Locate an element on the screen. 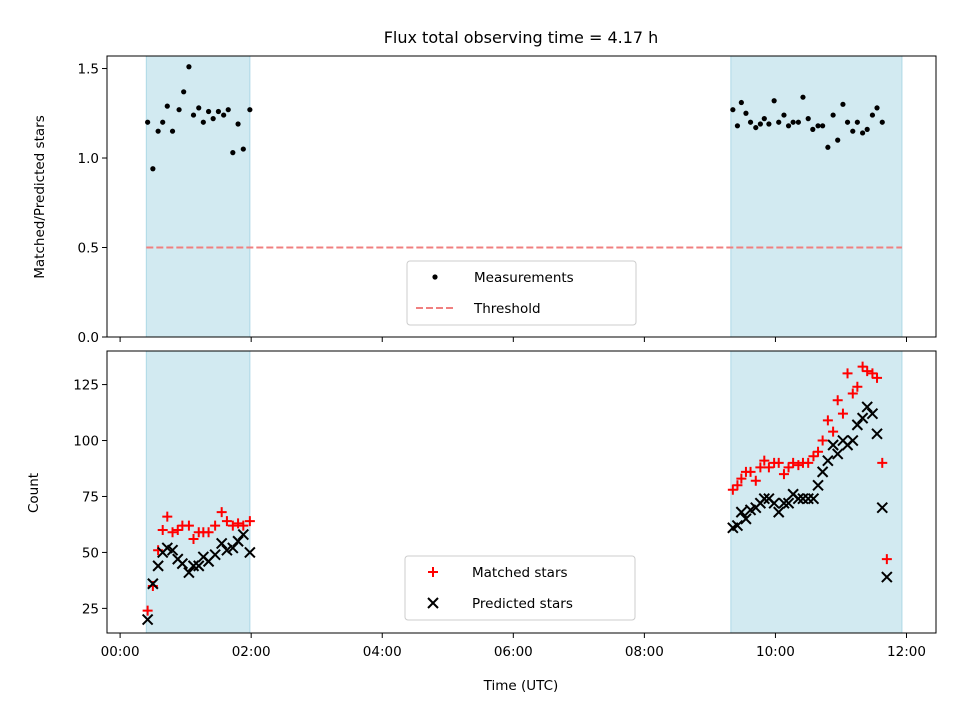  y-tick-label: 1.5 is located at coordinates (88, 70).